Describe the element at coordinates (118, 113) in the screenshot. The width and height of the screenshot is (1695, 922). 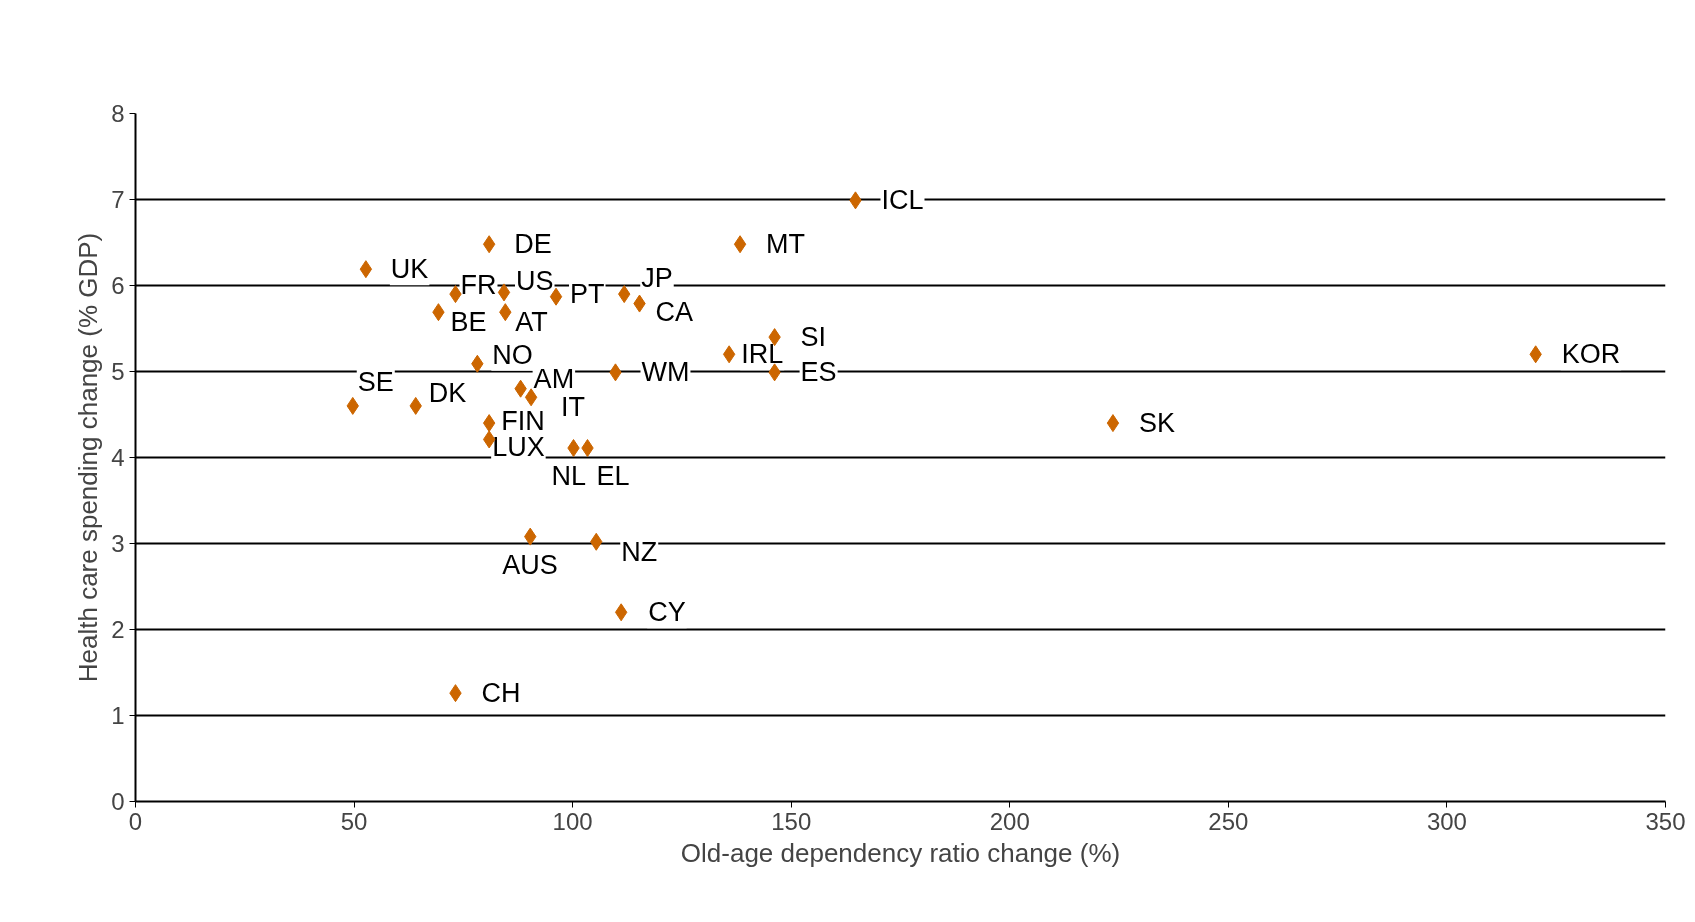
I see `y-tick-label: 8` at that location.